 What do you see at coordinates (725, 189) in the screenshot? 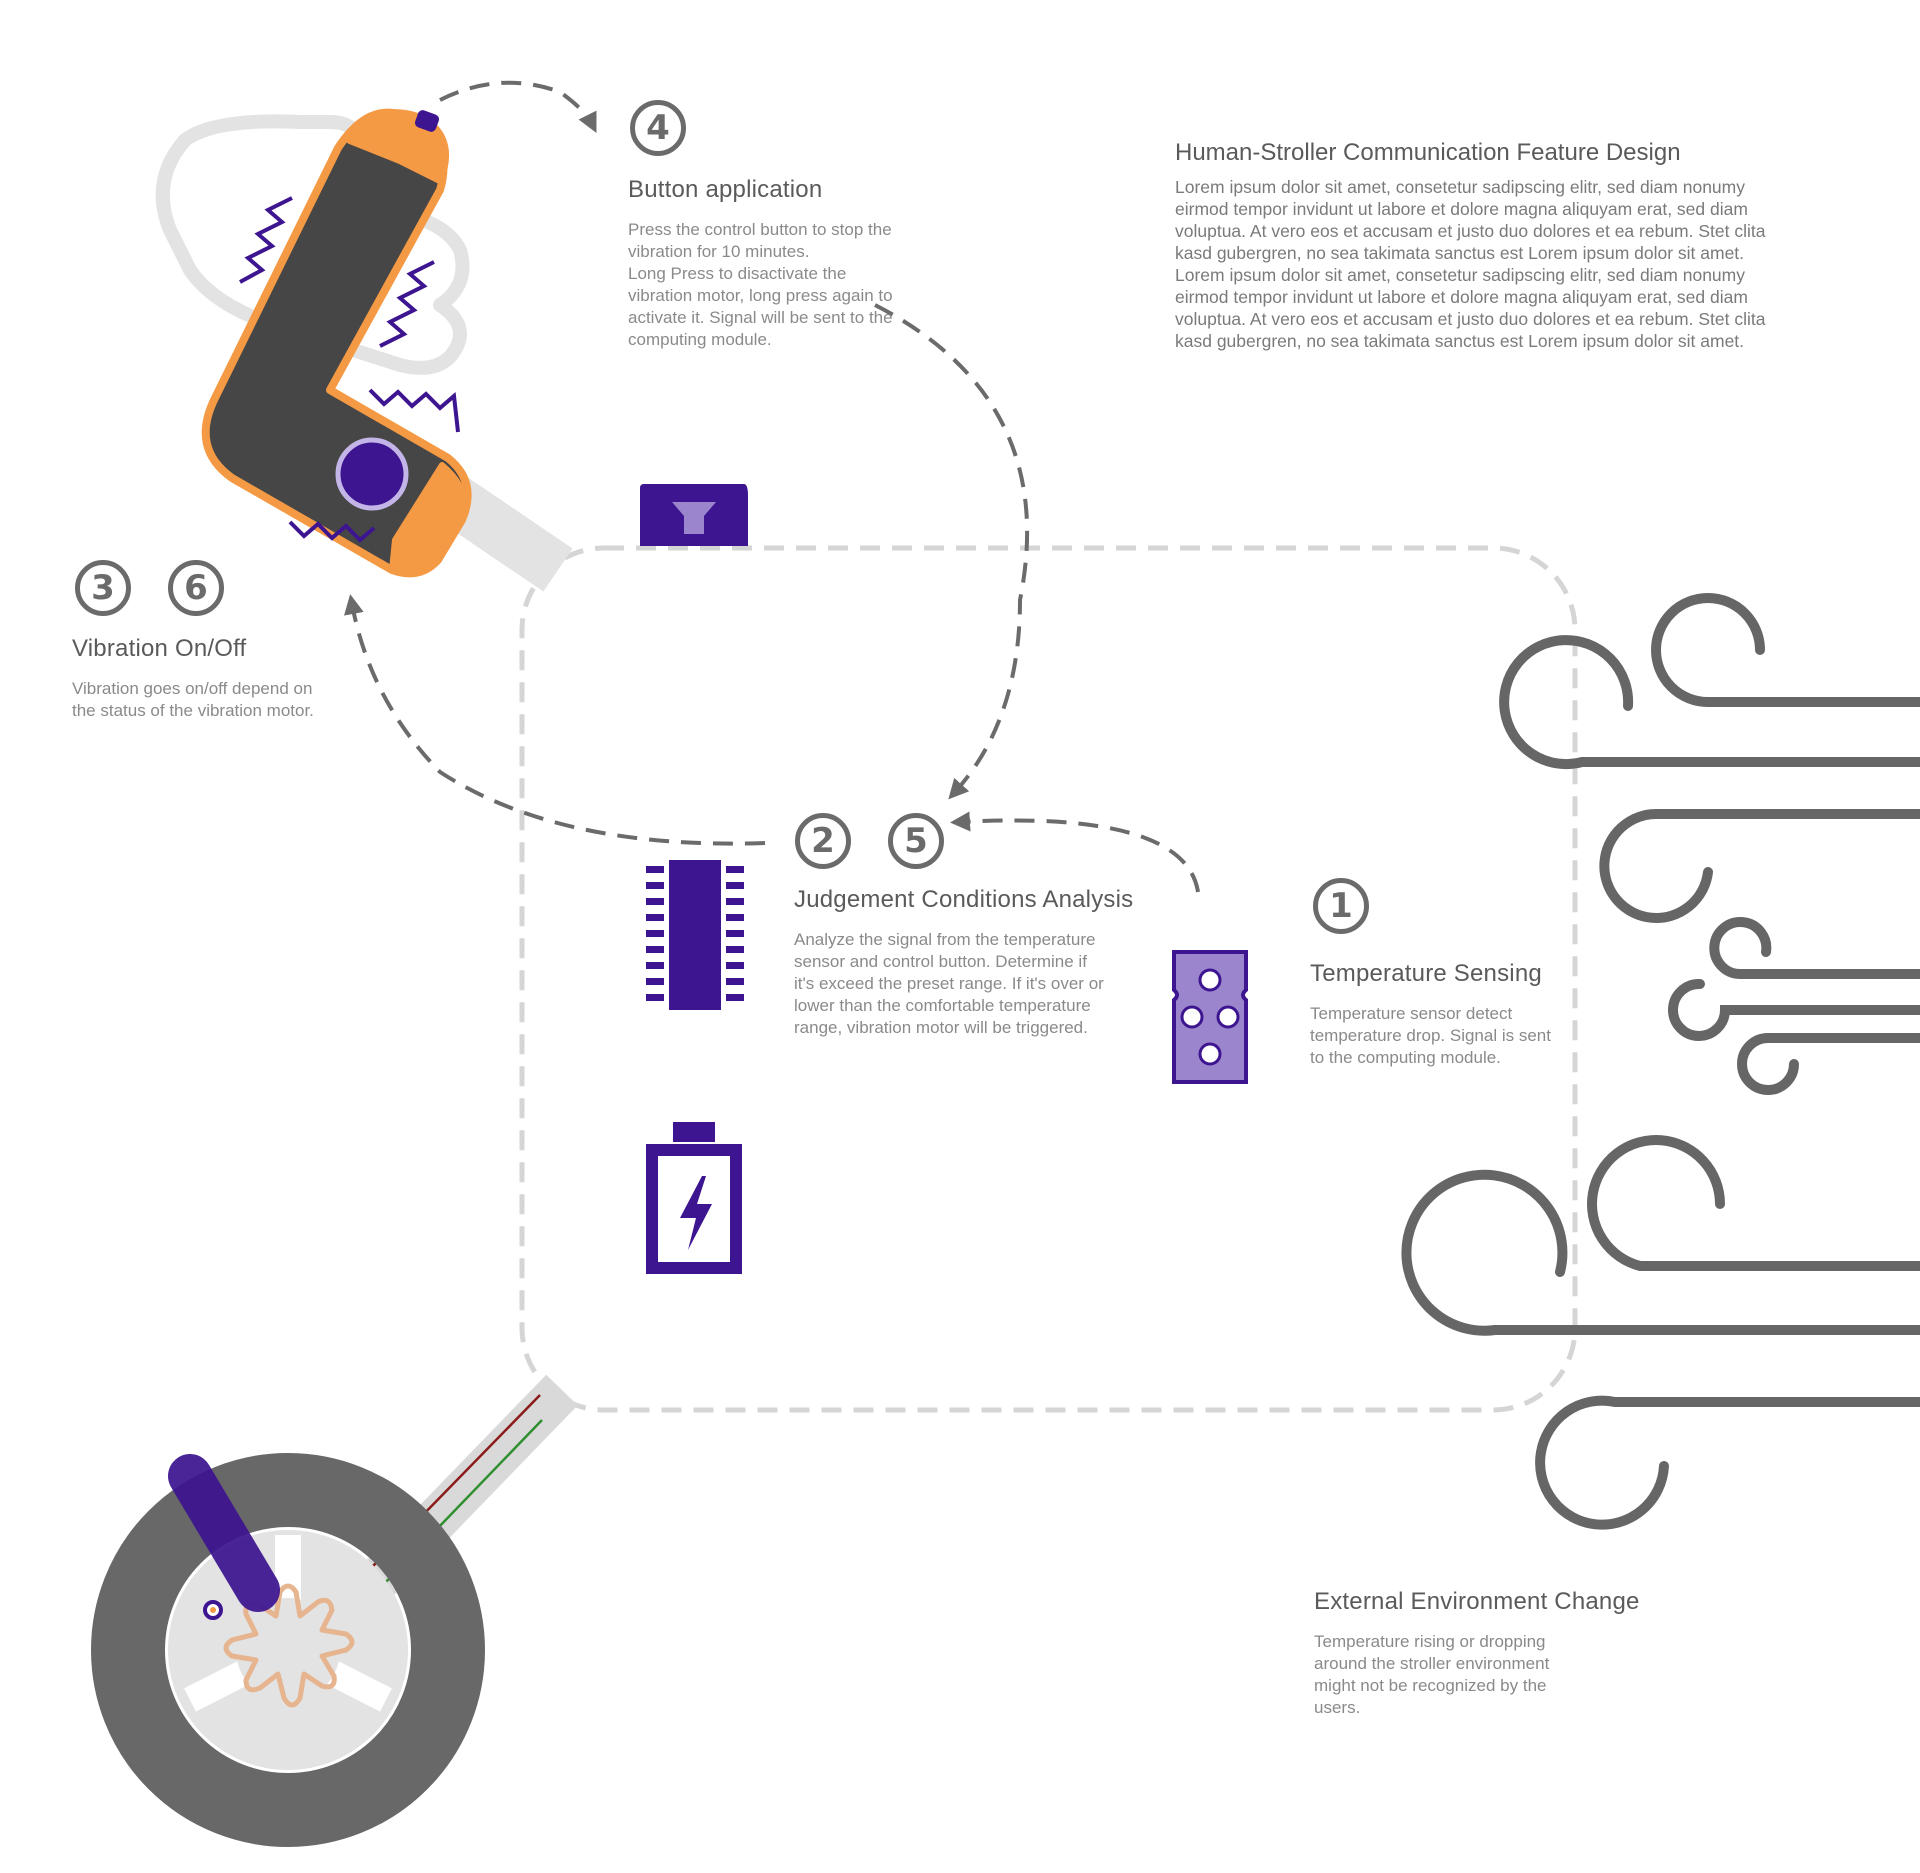
I see `button-application-title: Button application` at bounding box center [725, 189].